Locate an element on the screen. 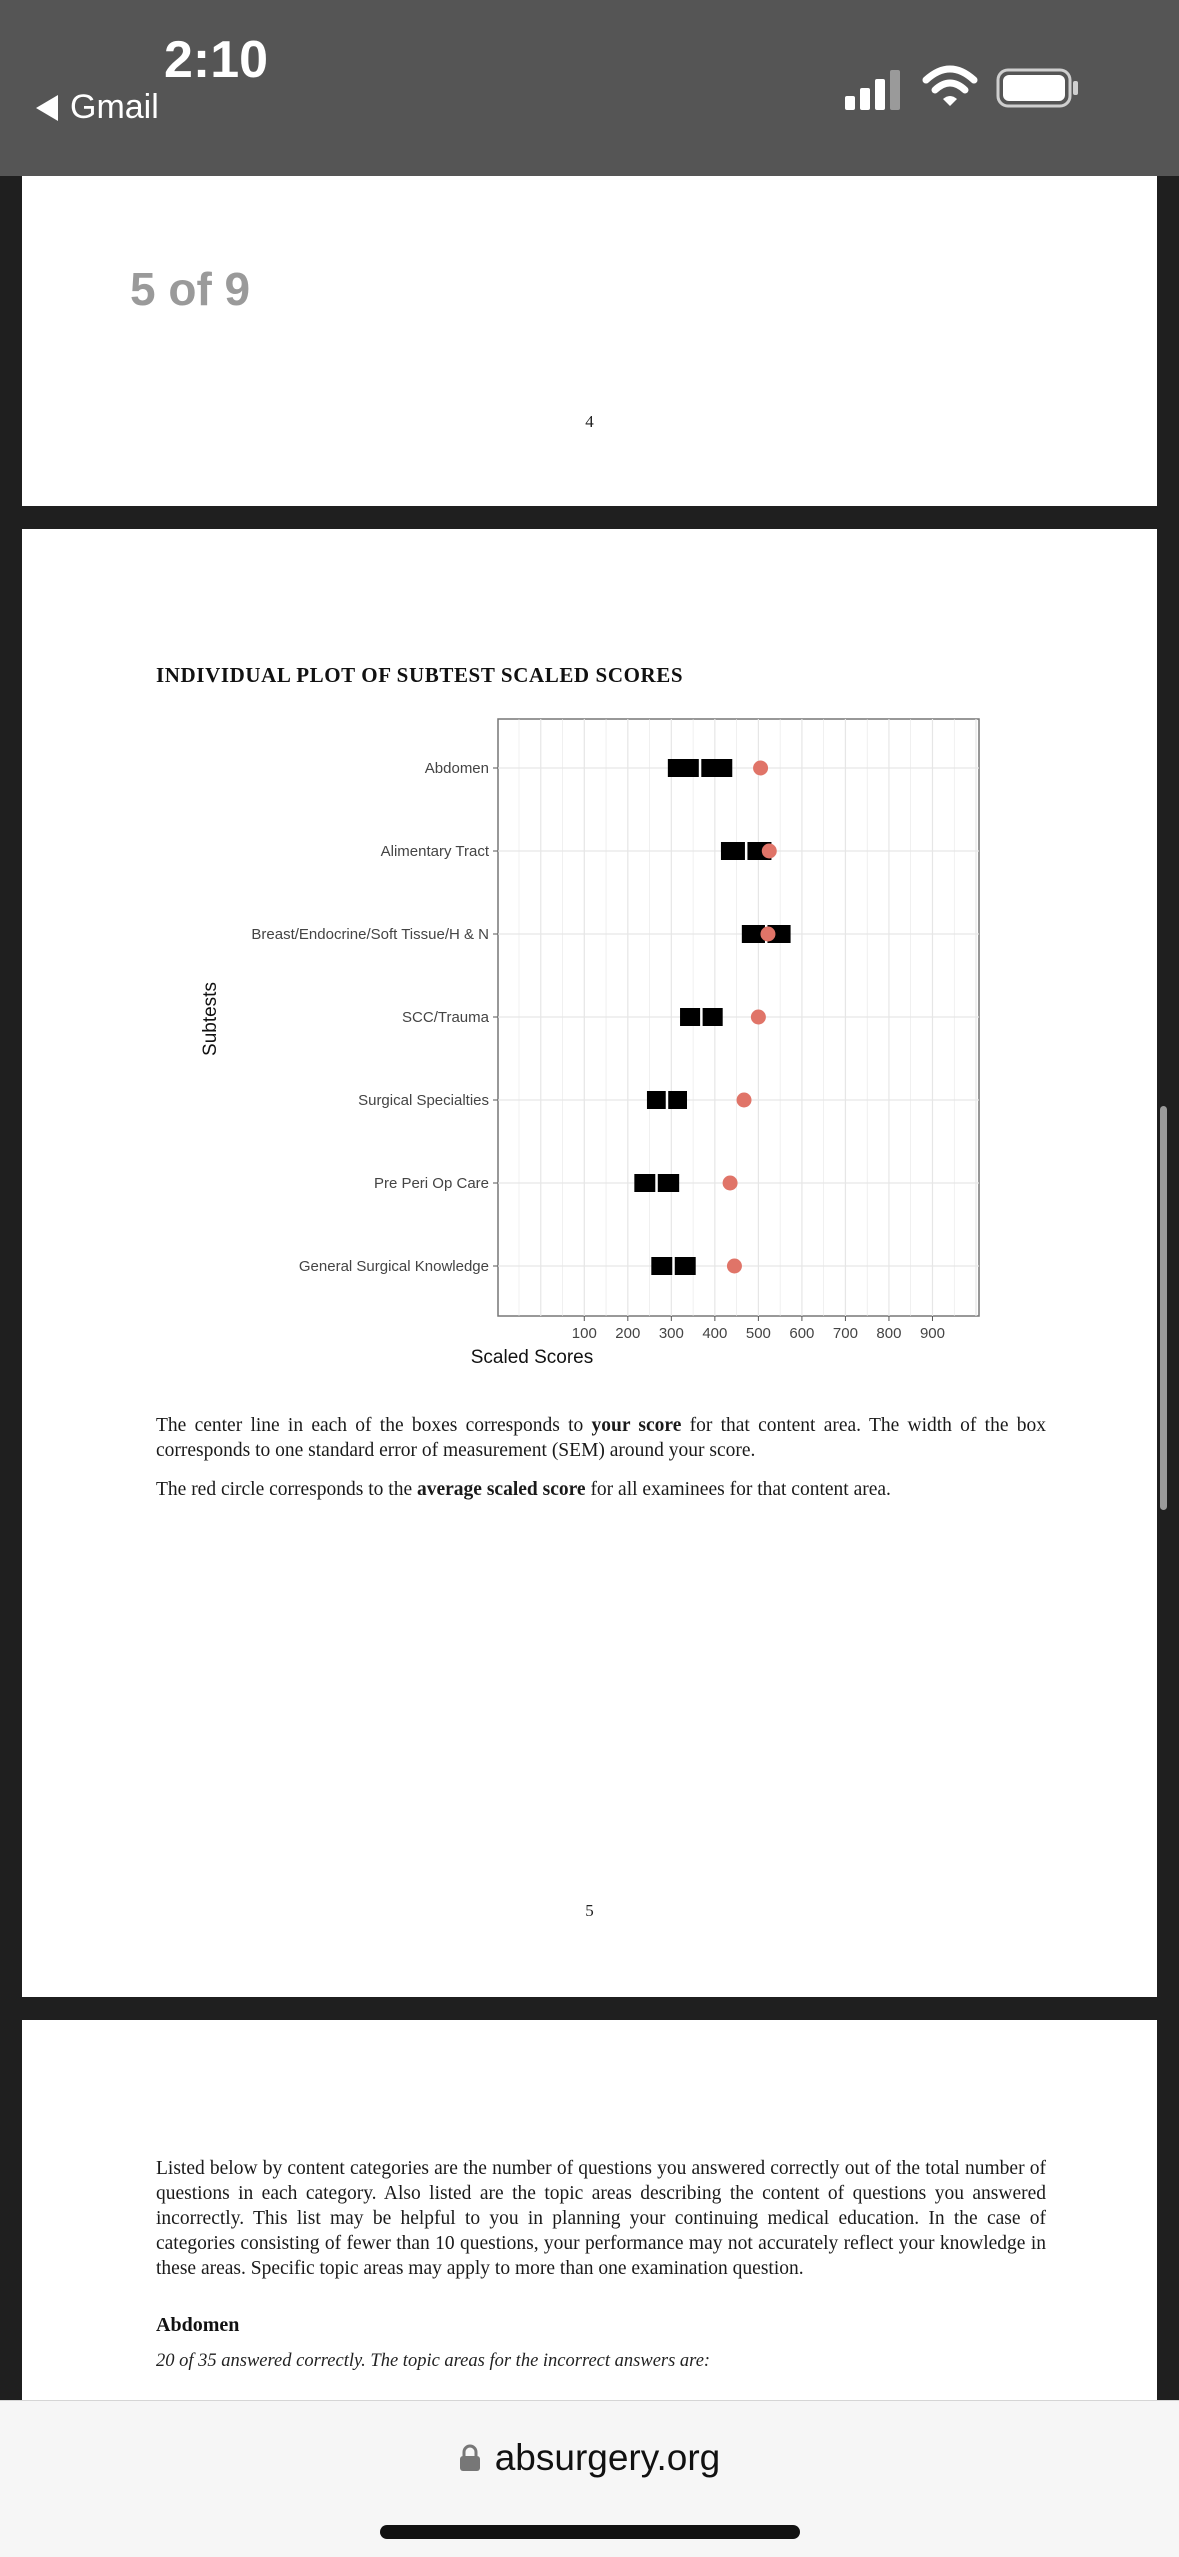 Image resolution: width=1179 pixels, height=2557 pixels. signal-icon is located at coordinates (872, 90).